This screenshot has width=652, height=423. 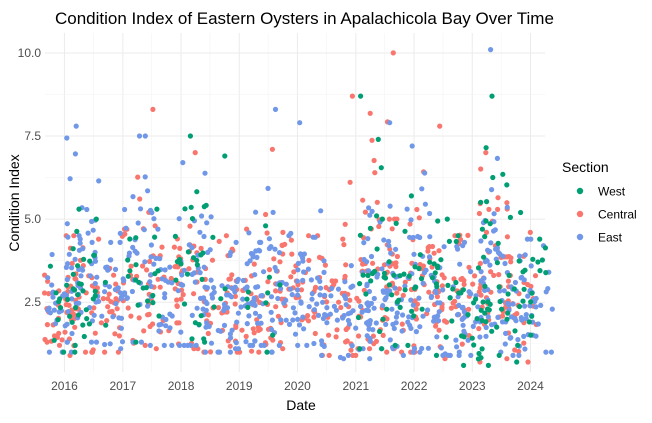 I want to click on x-tick-label: 2024, so click(x=530, y=386).